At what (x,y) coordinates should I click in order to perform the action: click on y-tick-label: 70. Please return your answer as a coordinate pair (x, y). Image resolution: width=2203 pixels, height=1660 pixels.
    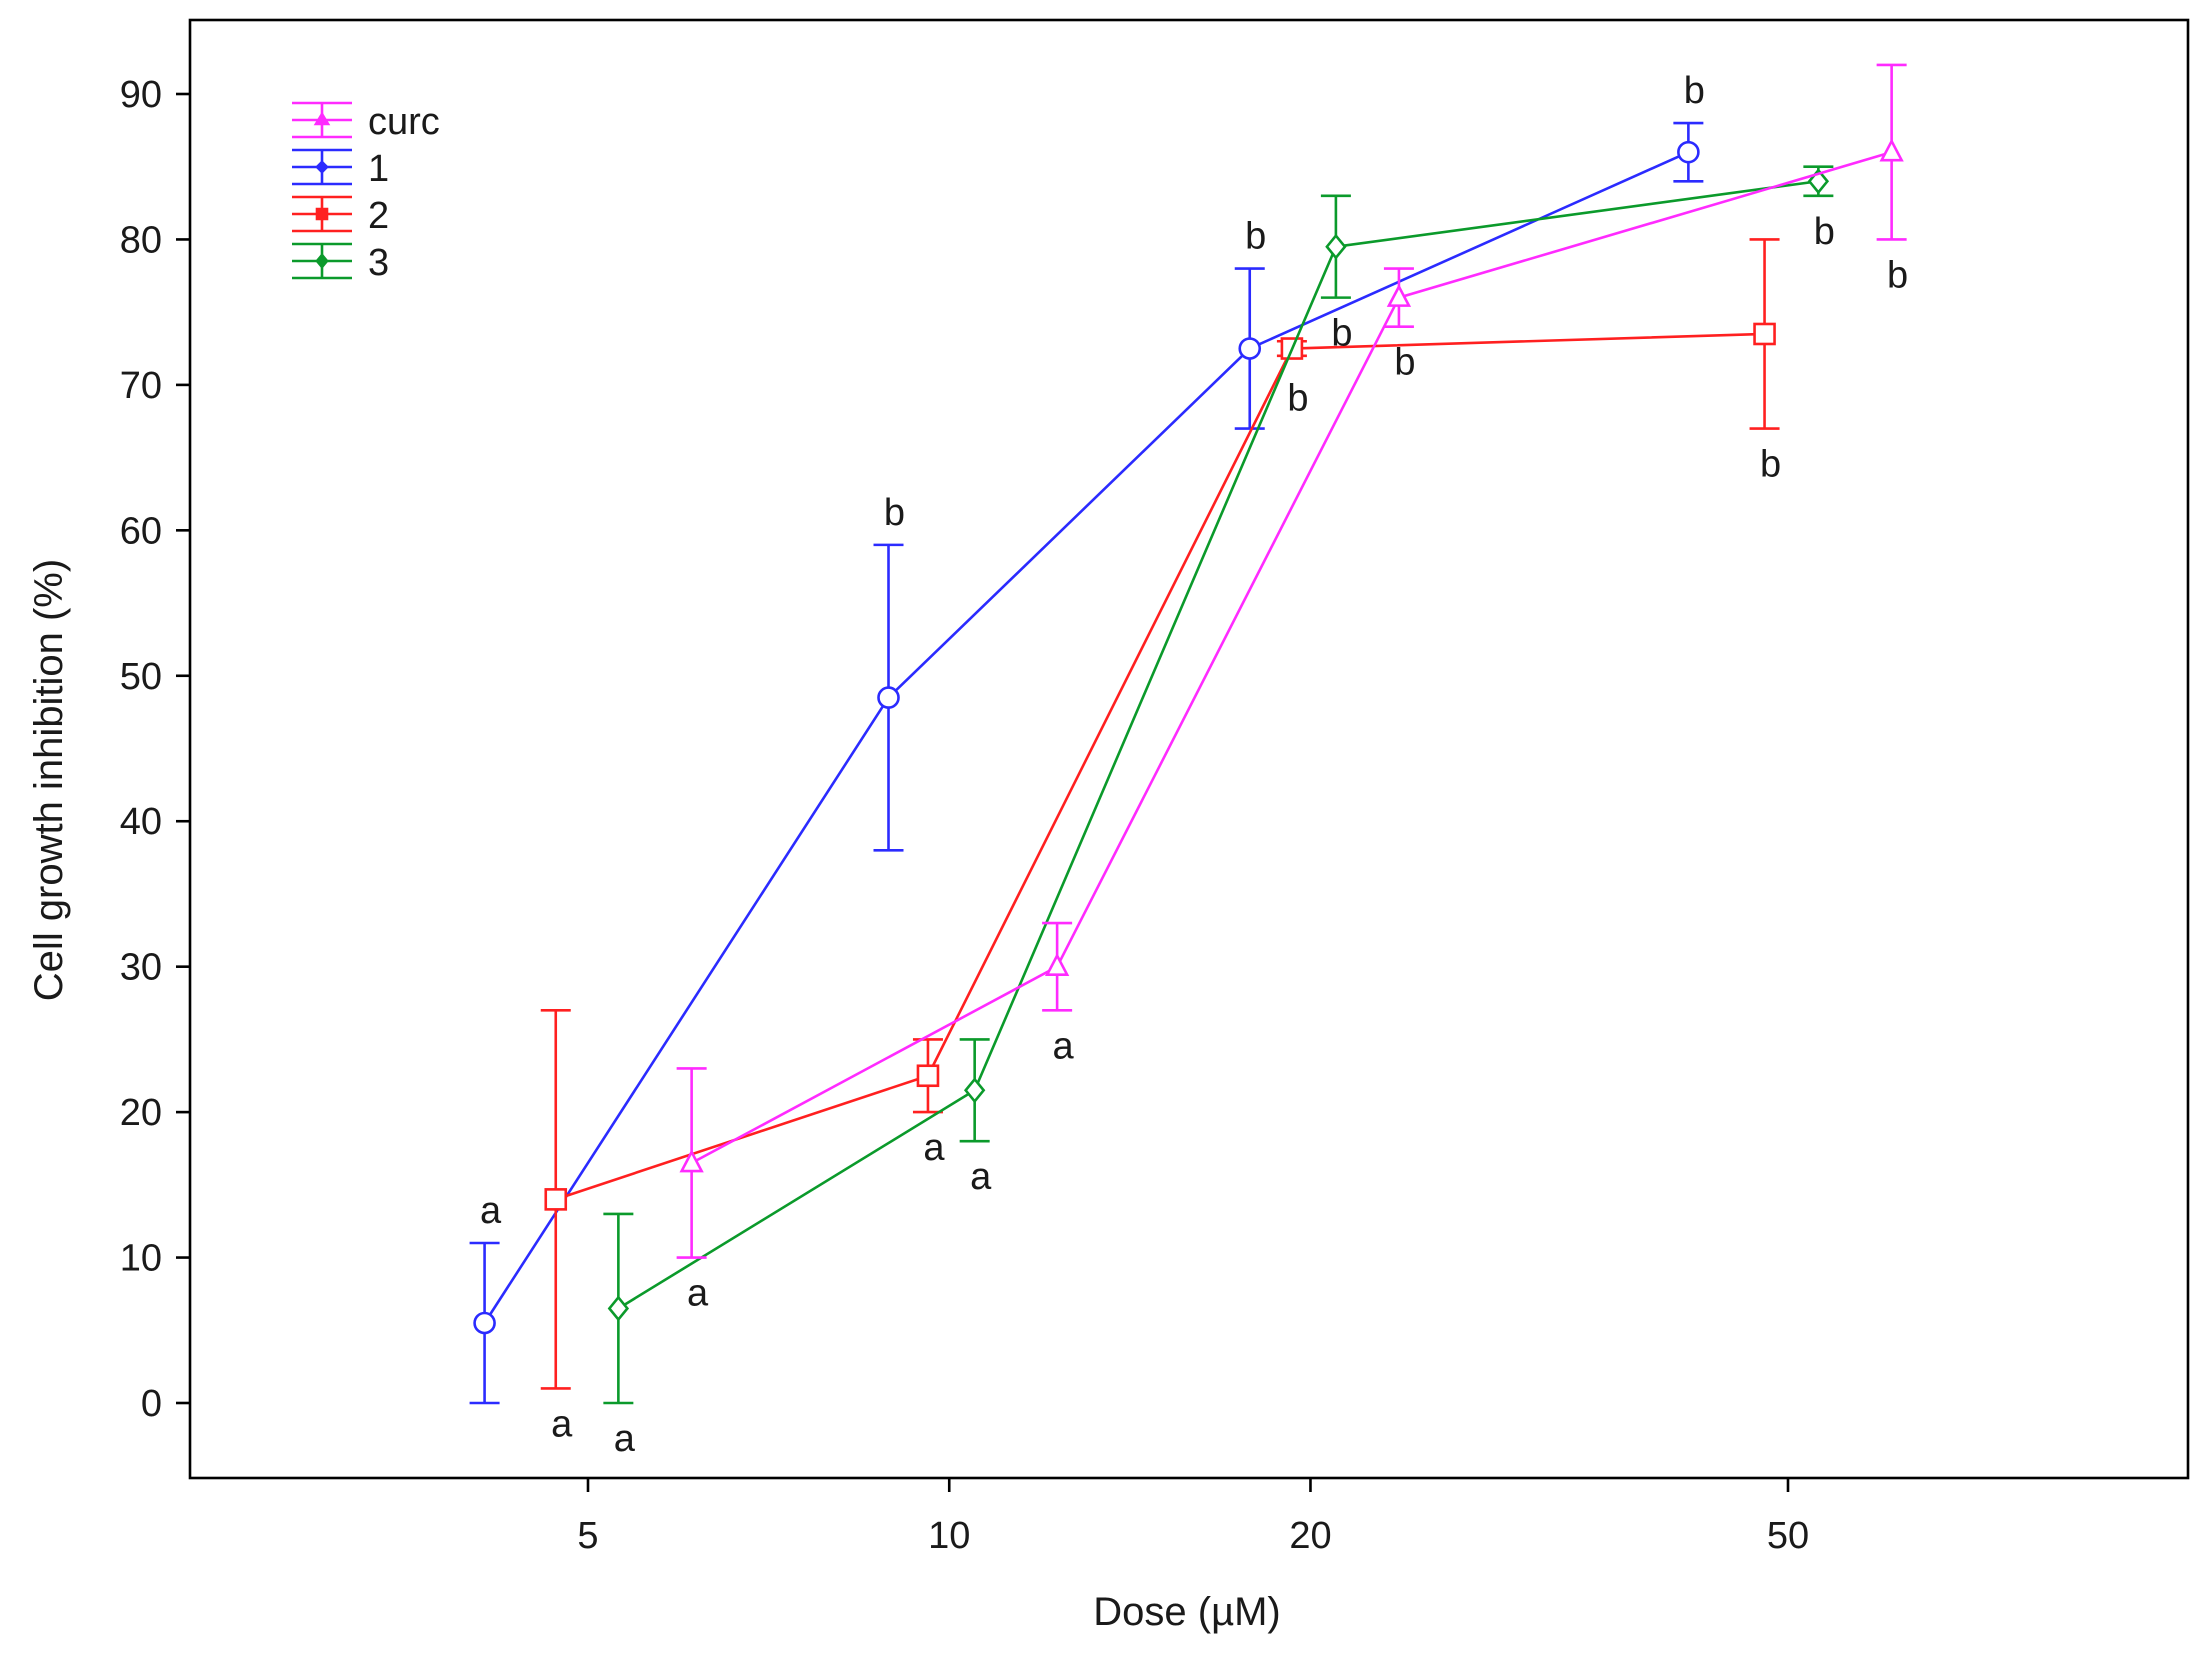
    Looking at the image, I should click on (141, 386).